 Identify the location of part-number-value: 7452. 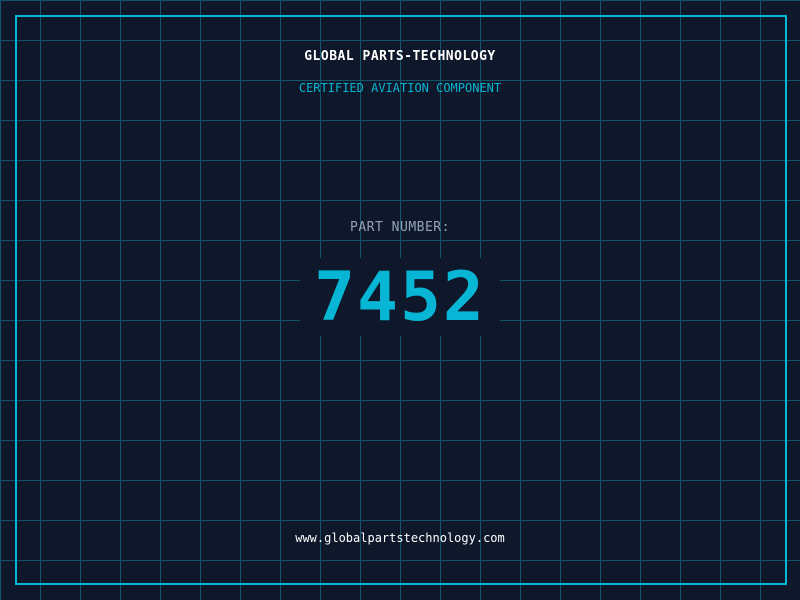
(400, 297).